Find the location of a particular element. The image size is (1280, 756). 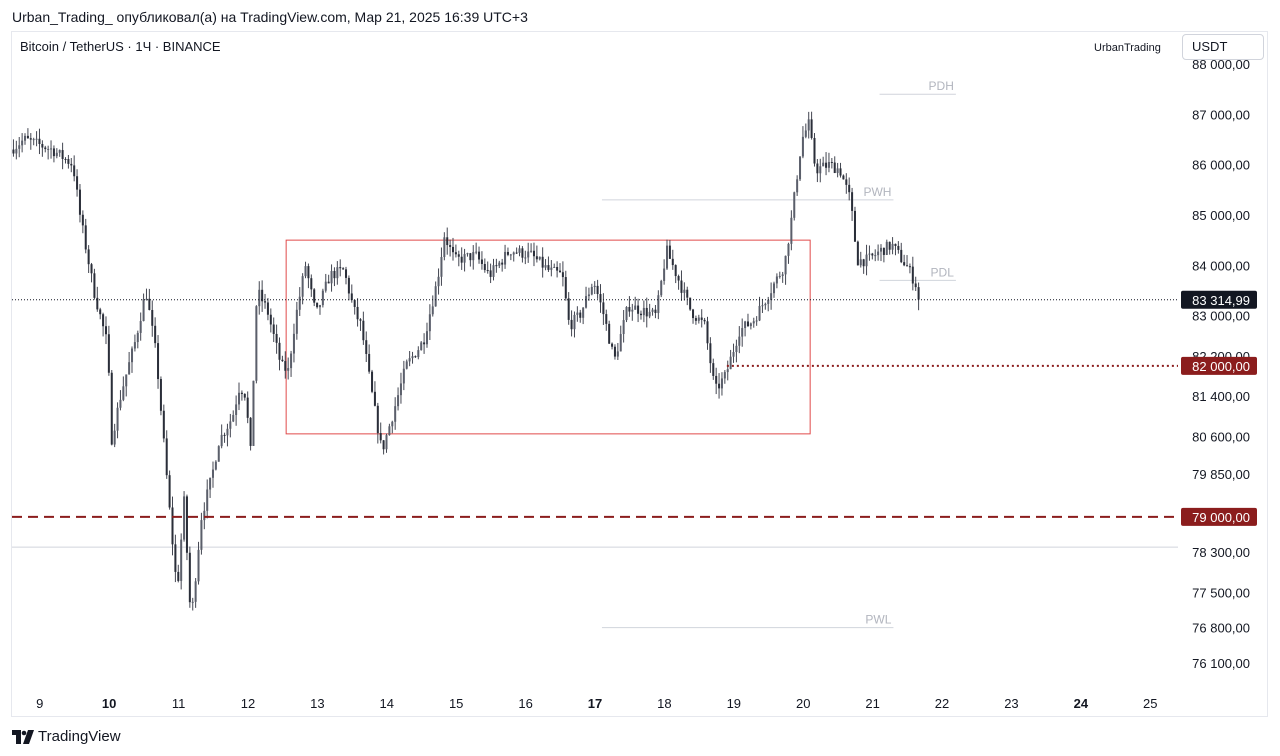

x-tick-label-10: 10 is located at coordinates (109, 703).